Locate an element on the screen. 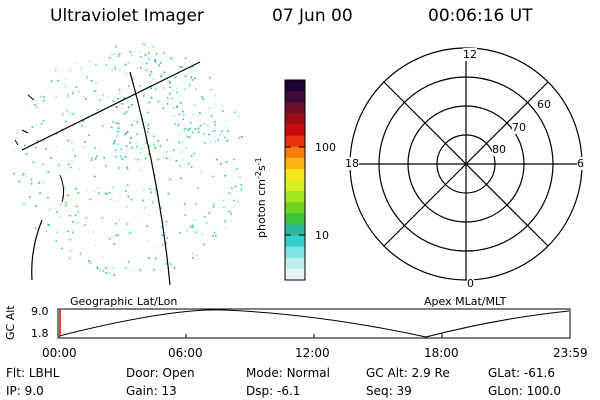 The height and width of the screenshot is (400, 600). ip-field: IP: 9.0 is located at coordinates (25, 391).